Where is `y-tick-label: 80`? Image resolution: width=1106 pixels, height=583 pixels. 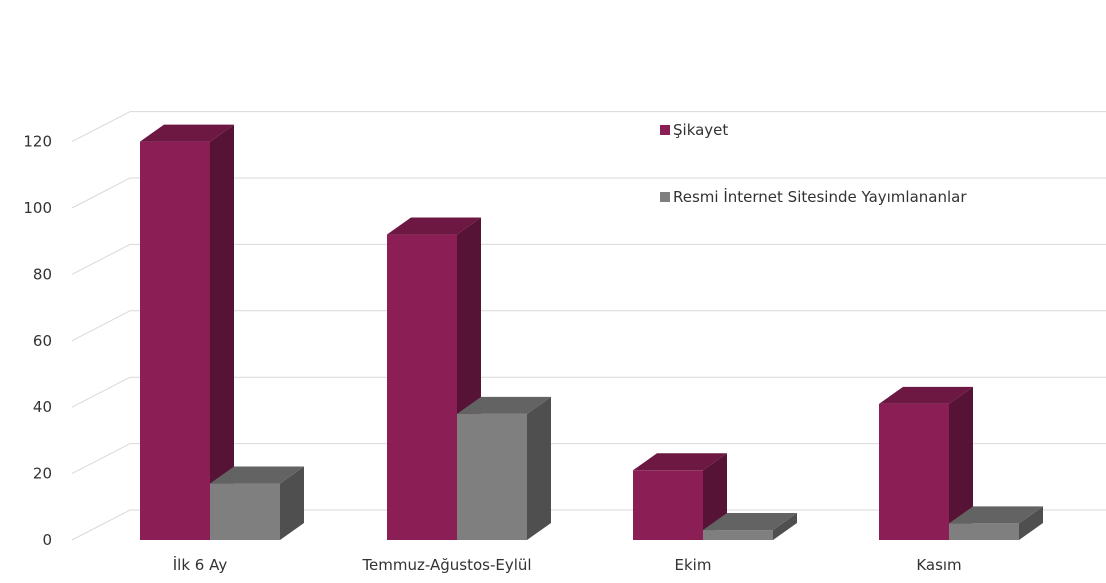
y-tick-label: 80 is located at coordinates (42, 274).